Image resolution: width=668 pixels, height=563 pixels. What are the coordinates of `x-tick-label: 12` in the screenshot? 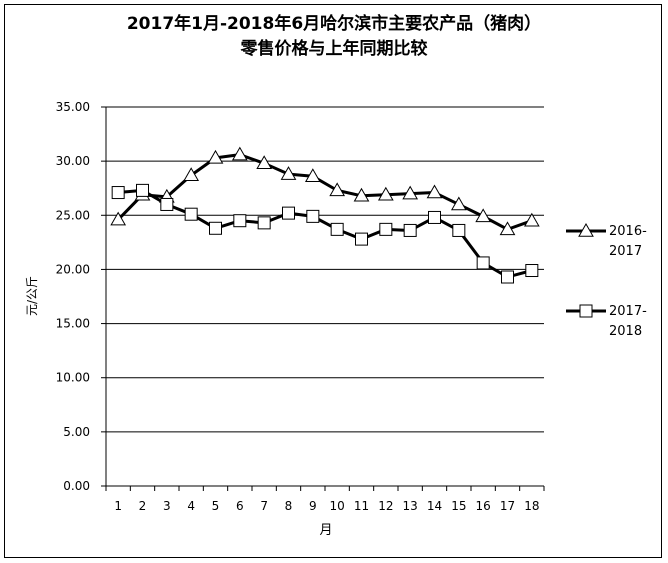 It's located at (385, 506).